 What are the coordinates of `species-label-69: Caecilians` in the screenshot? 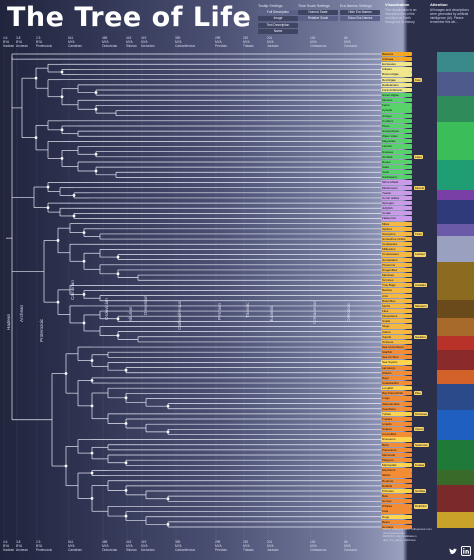 It's located at (396, 408).